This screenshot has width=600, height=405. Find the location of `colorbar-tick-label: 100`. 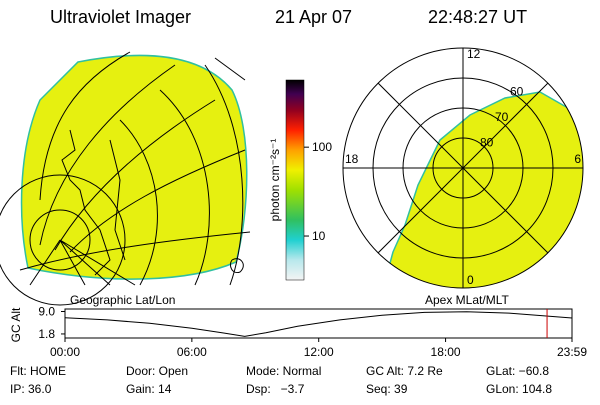

colorbar-tick-label: 100 is located at coordinates (322, 147).